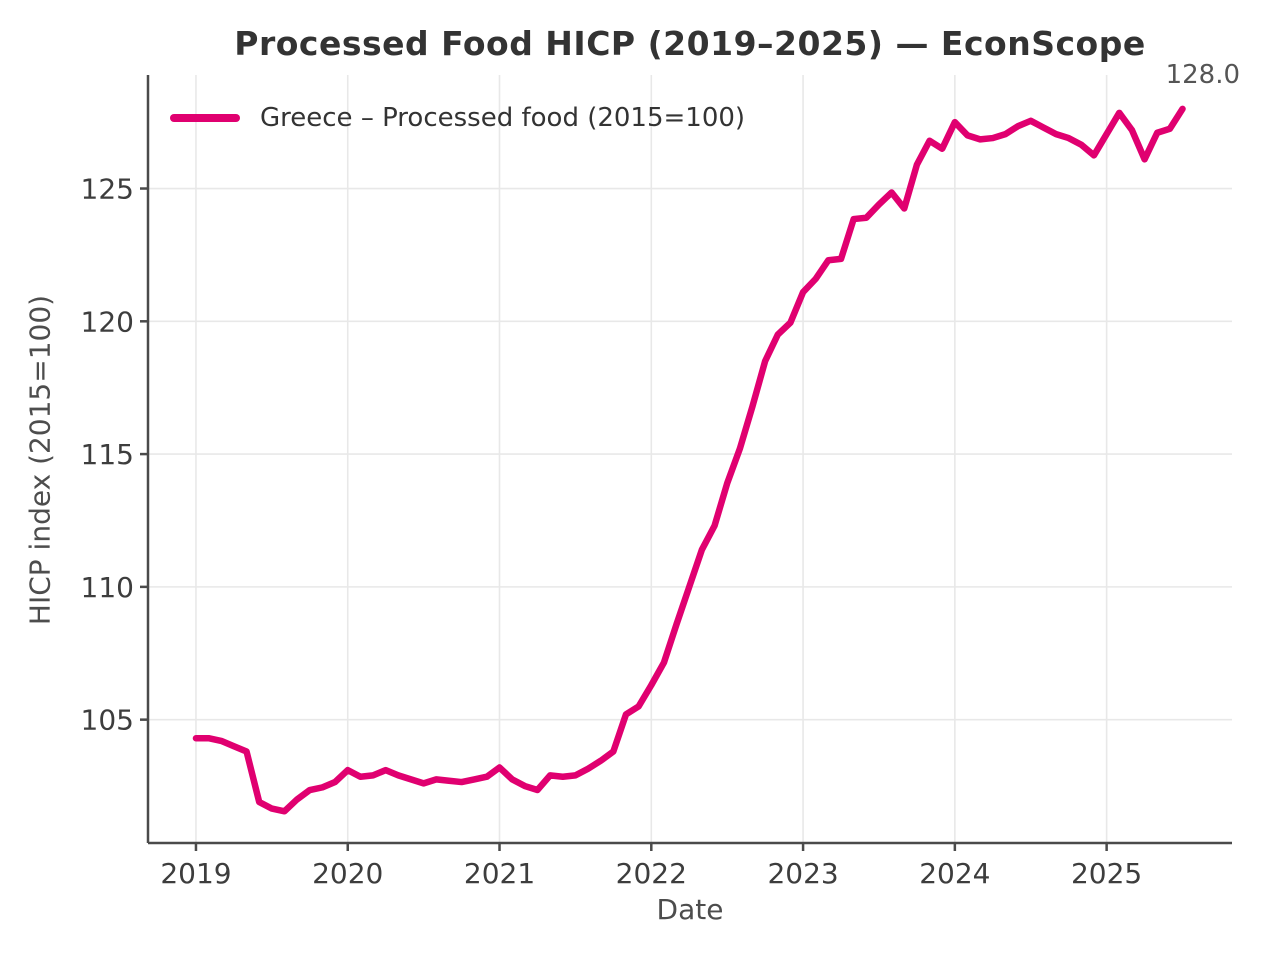 This screenshot has width=1280, height=960. What do you see at coordinates (107, 720) in the screenshot?
I see `y-tick-label: 105` at bounding box center [107, 720].